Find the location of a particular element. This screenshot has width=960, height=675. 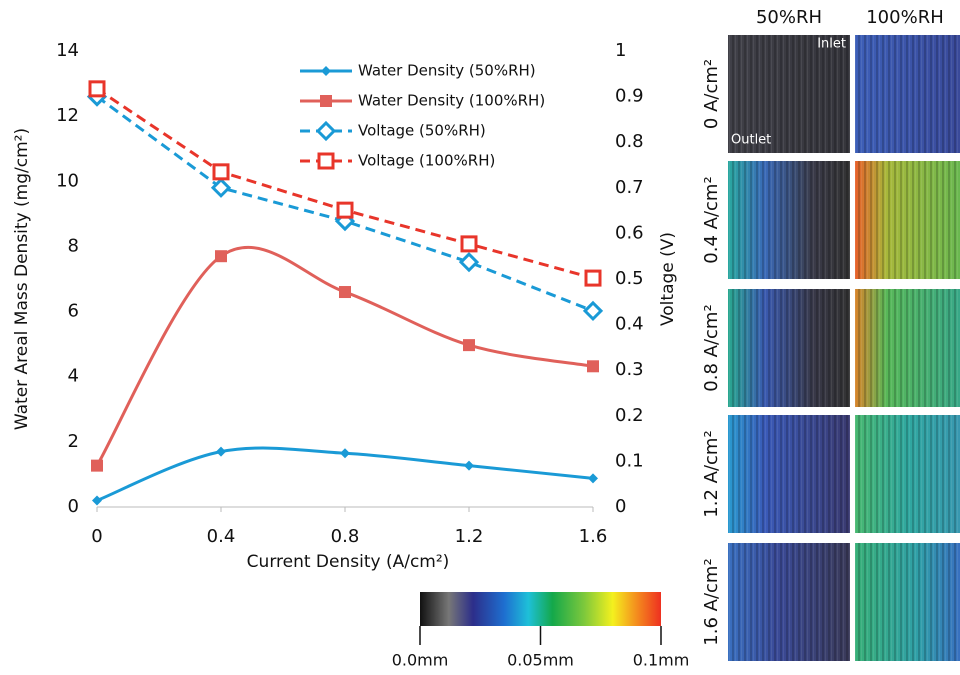

y2-tick-label: 0.3 is located at coordinates (629, 369).